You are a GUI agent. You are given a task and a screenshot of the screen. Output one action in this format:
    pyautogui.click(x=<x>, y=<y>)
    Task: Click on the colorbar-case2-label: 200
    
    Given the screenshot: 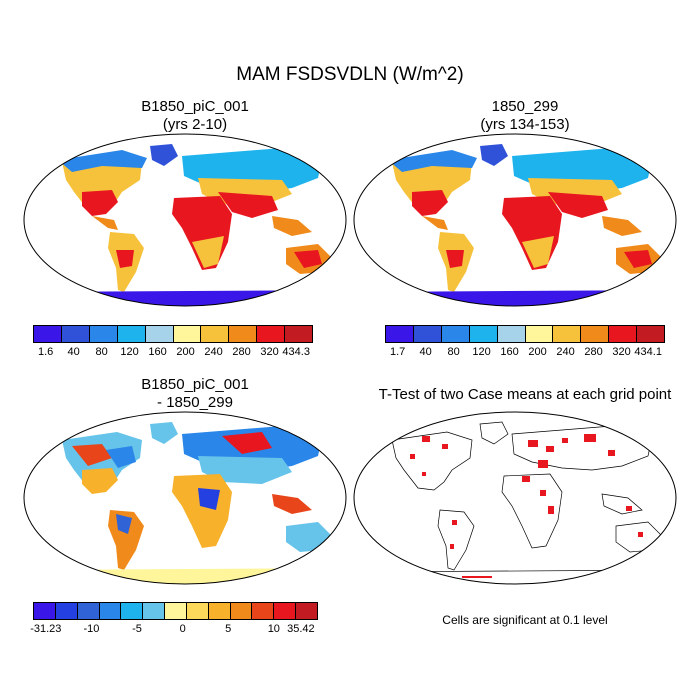 What is the action you would take?
    pyautogui.click(x=537, y=352)
    